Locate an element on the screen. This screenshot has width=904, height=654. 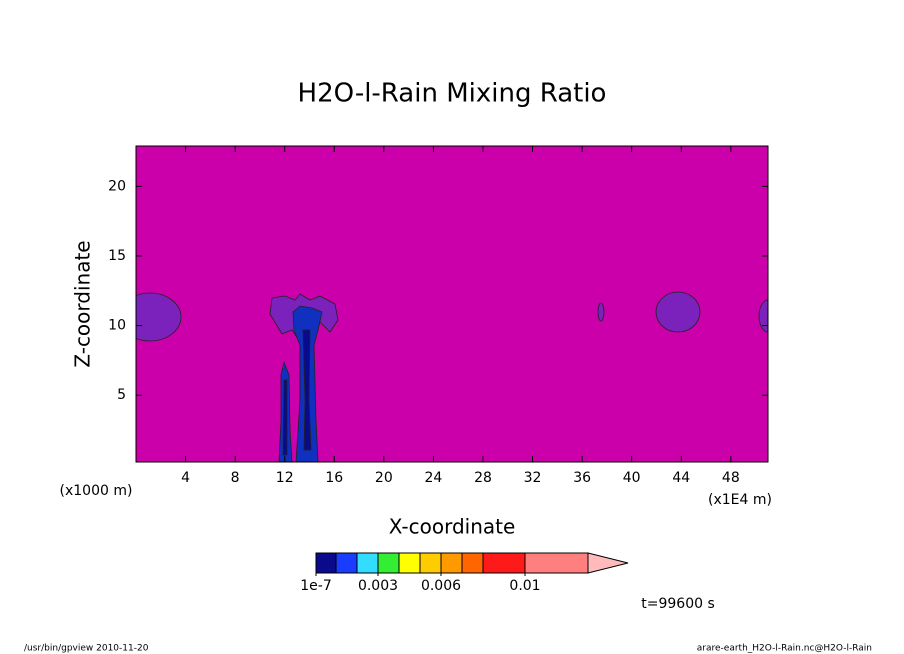
x-tick-label: 4 is located at coordinates (185, 478).